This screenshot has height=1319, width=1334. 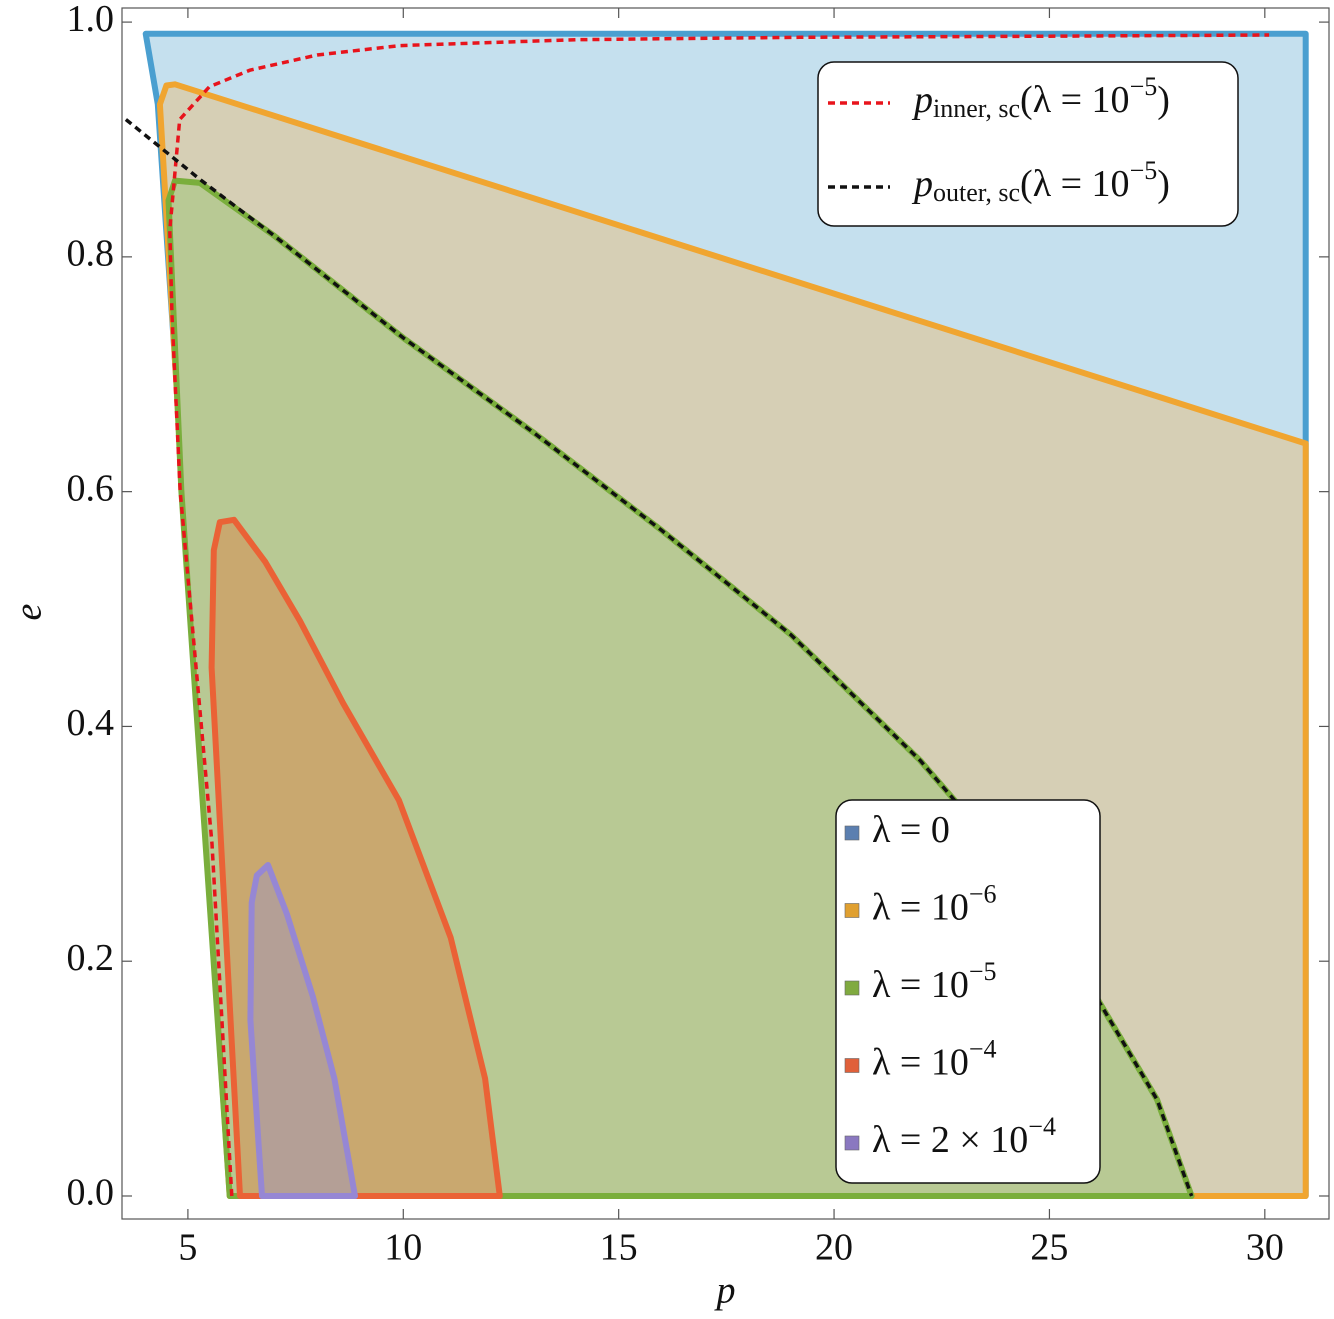 I want to click on legend-label: λ = 0, so click(x=911, y=830).